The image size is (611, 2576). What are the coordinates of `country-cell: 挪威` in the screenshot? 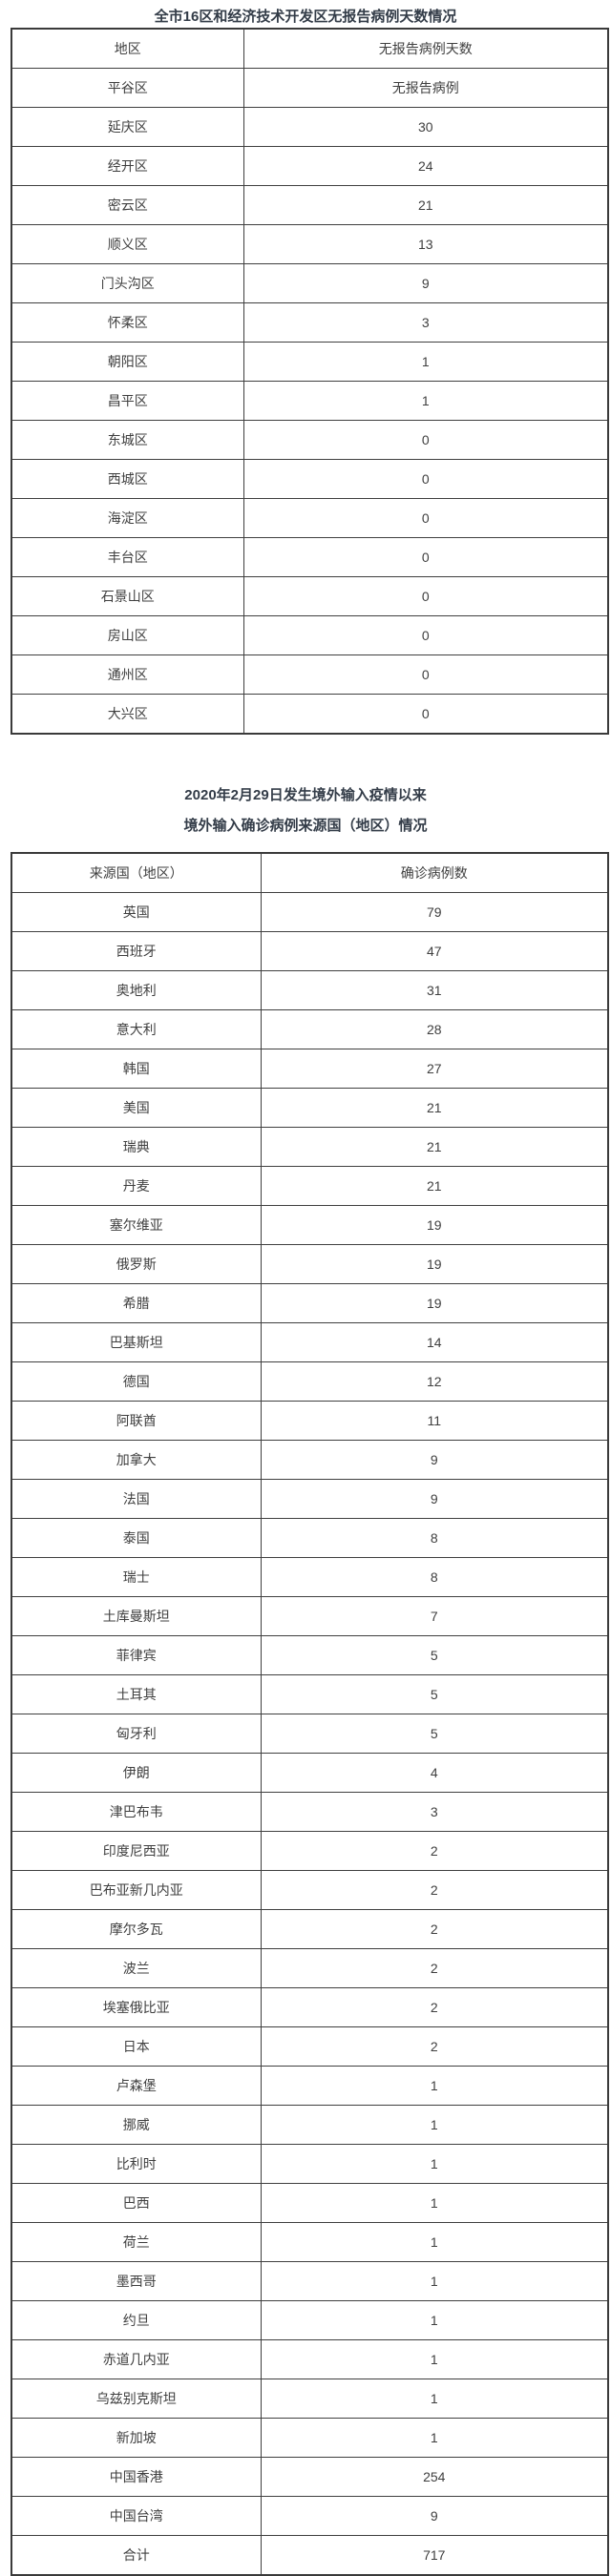 It's located at (137, 2125).